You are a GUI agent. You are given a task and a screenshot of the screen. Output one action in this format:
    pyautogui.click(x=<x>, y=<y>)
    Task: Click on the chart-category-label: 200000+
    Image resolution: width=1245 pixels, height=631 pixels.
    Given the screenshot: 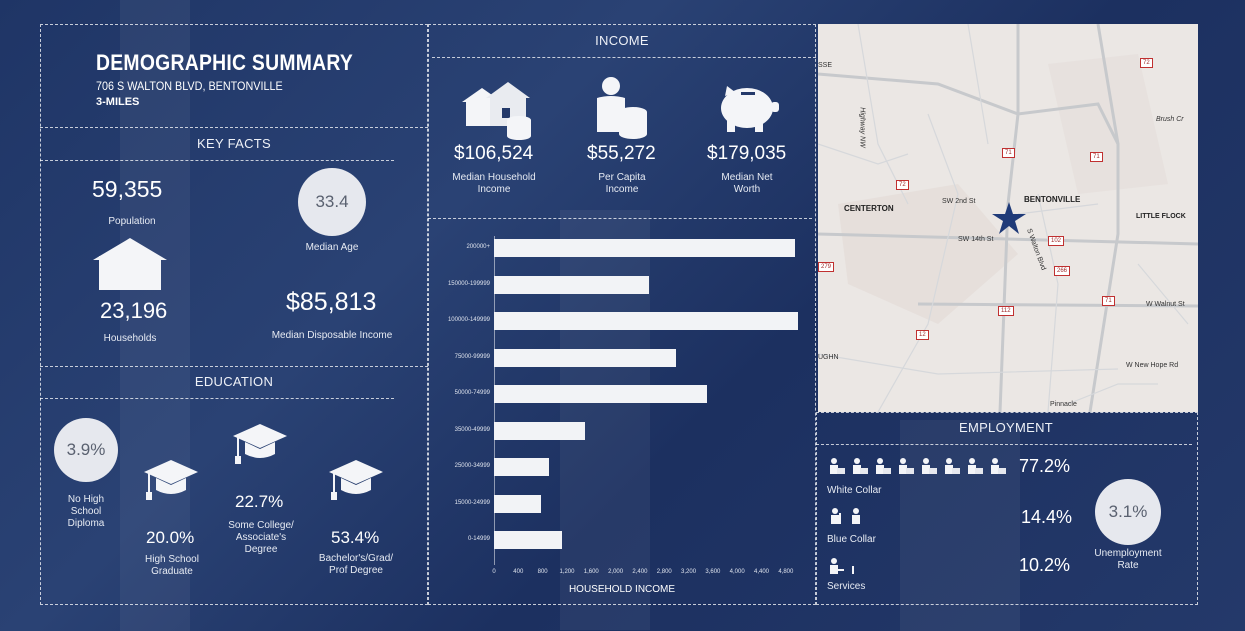 What is the action you would take?
    pyautogui.click(x=478, y=247)
    